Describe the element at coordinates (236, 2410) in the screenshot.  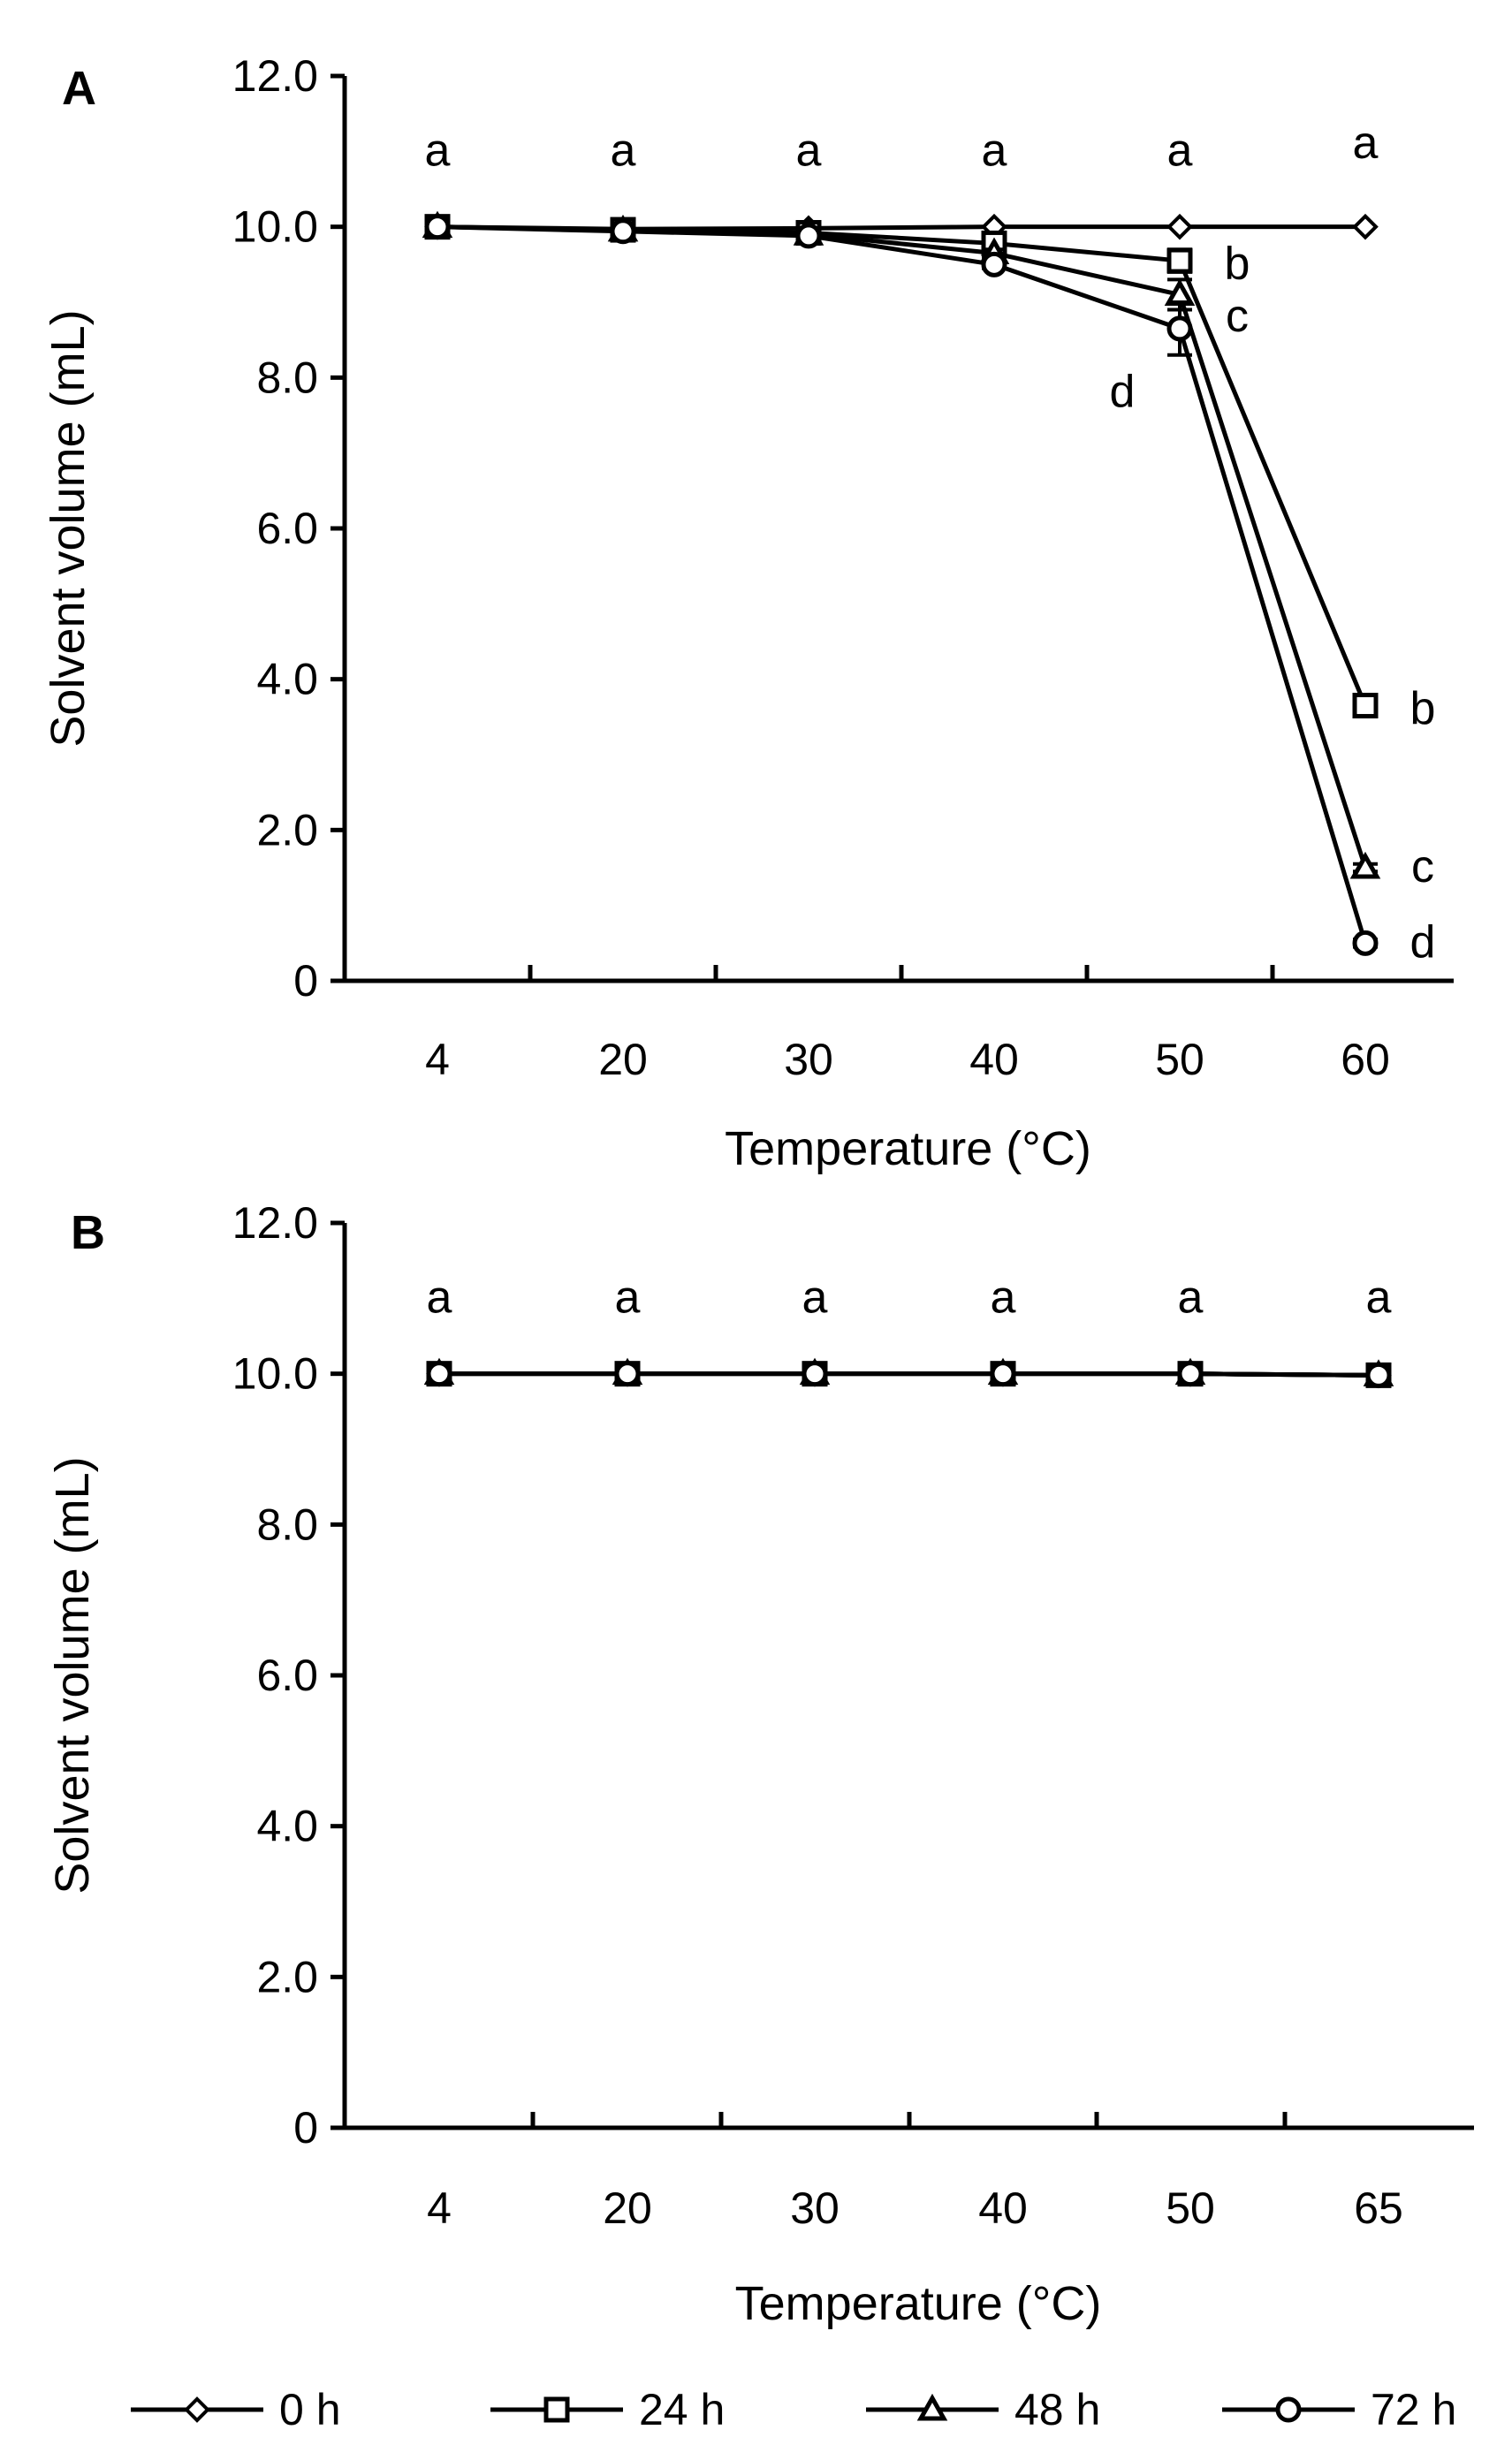
I see `legend-entry-0-h: 0 h` at that location.